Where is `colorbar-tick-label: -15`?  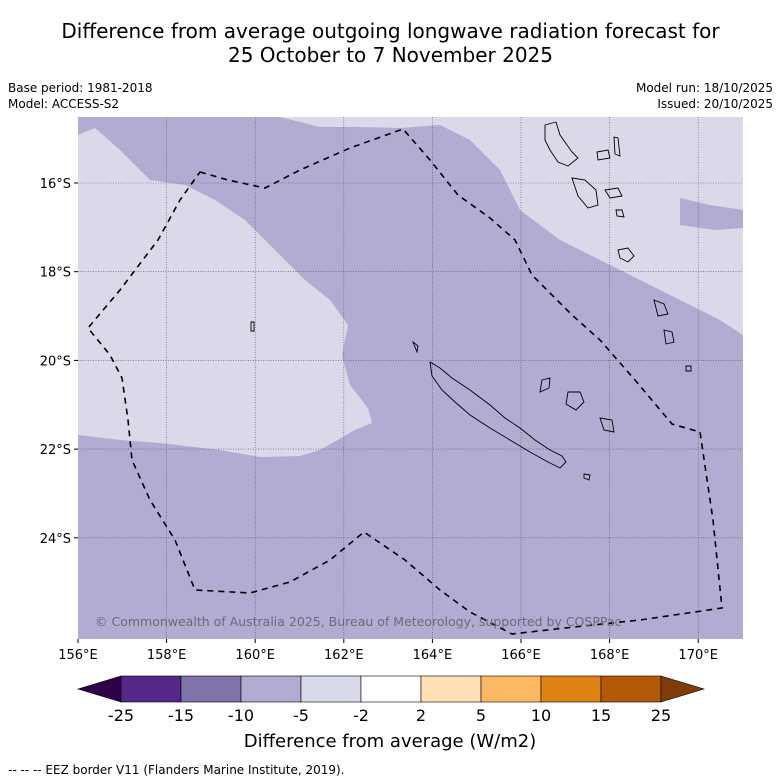
colorbar-tick-label: -15 is located at coordinates (181, 715).